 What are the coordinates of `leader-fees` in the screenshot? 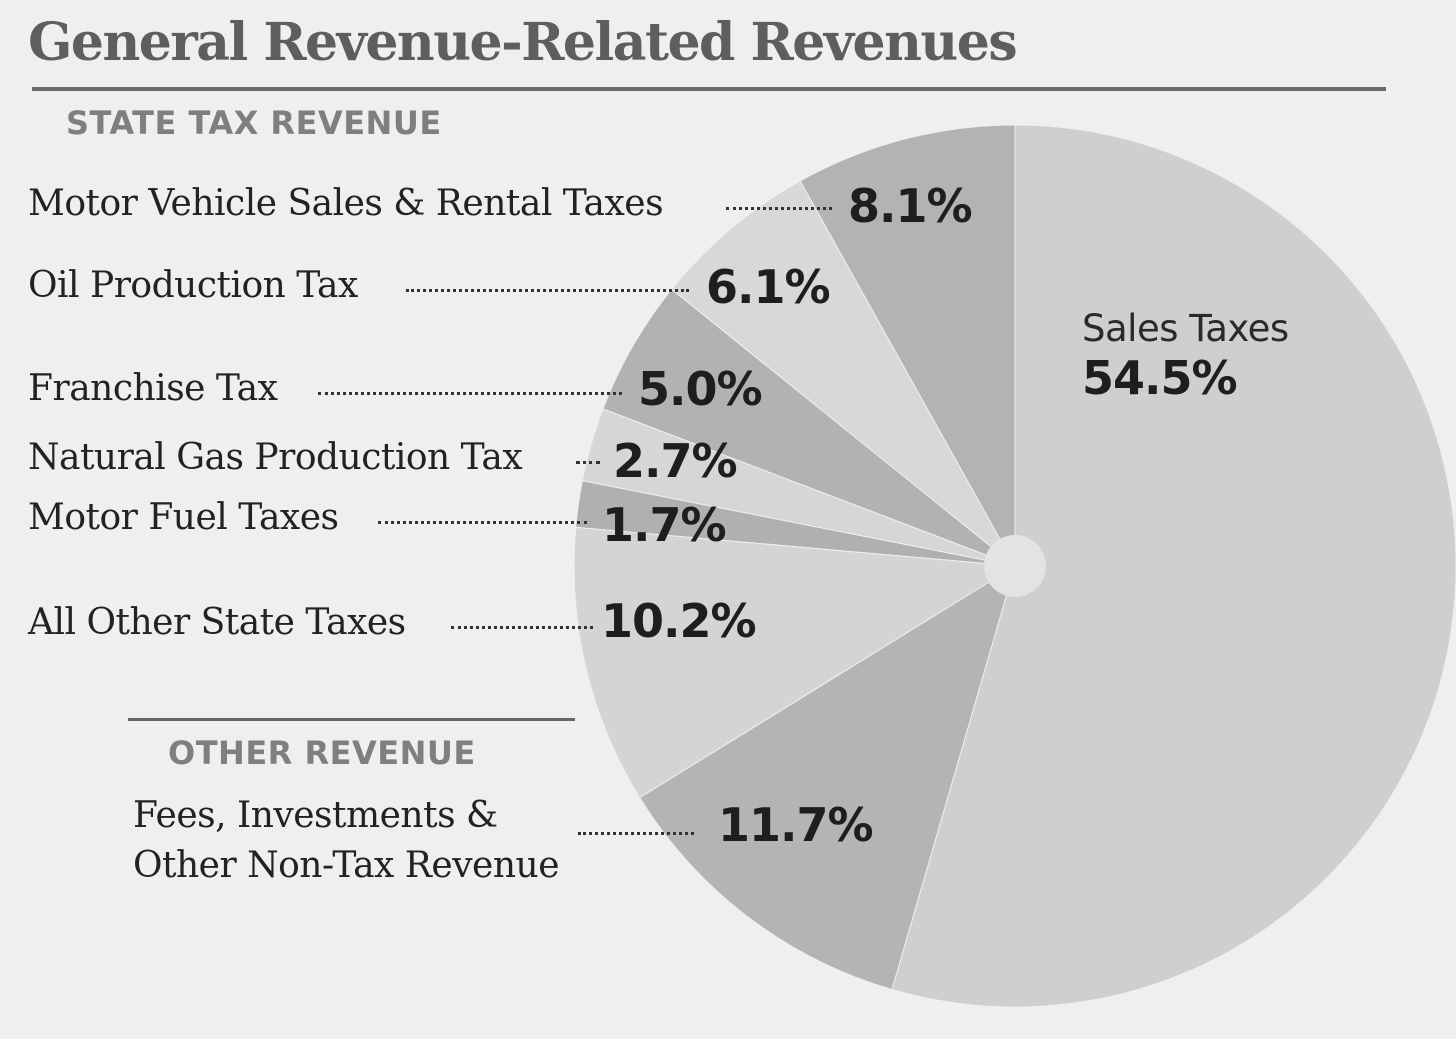 It's located at (636, 833).